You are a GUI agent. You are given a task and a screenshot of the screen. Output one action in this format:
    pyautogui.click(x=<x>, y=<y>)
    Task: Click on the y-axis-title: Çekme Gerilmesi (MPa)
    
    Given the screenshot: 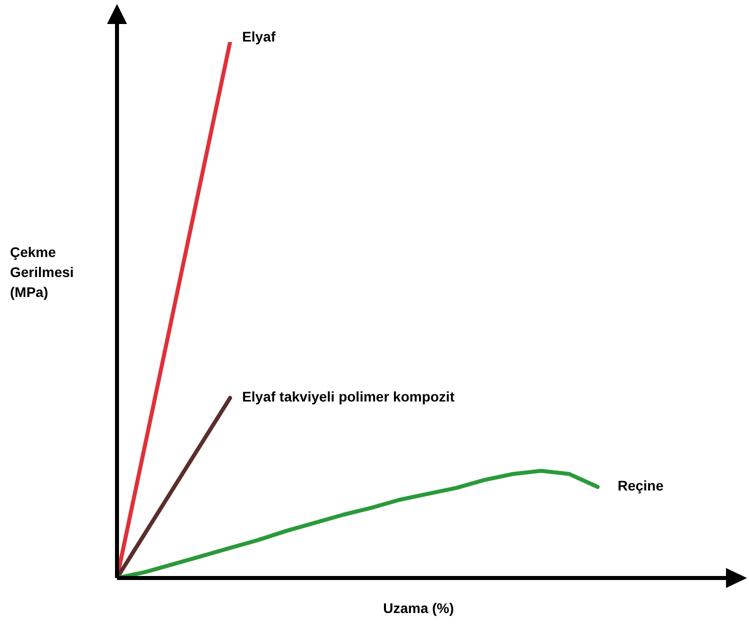 What is the action you would take?
    pyautogui.click(x=42, y=272)
    